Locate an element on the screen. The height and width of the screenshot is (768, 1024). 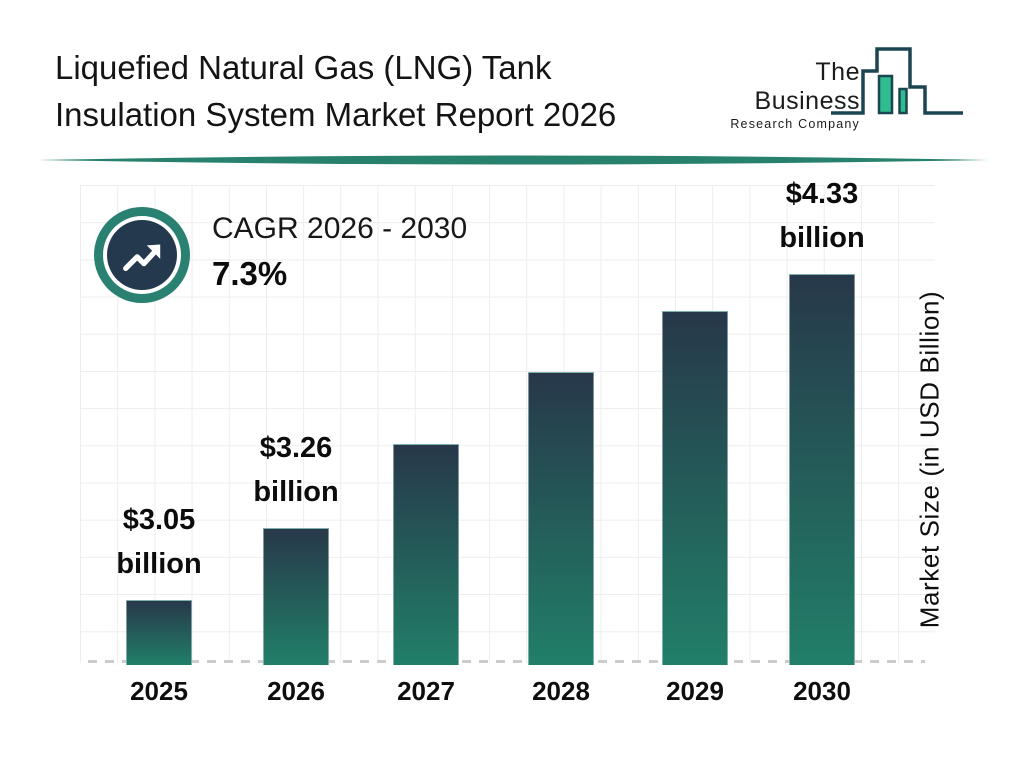
cagr-badge-core is located at coordinates (142, 255).